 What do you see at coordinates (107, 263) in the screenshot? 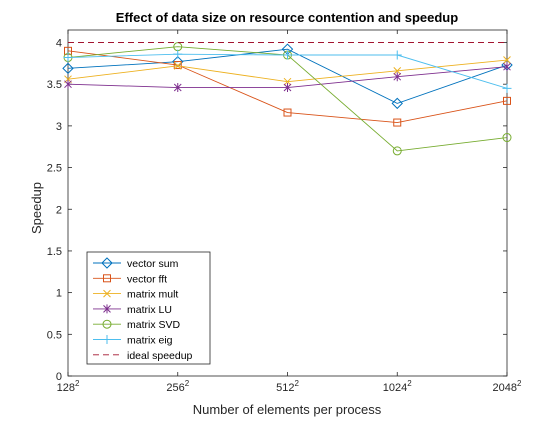
I see `legend-marker-vector-sum` at bounding box center [107, 263].